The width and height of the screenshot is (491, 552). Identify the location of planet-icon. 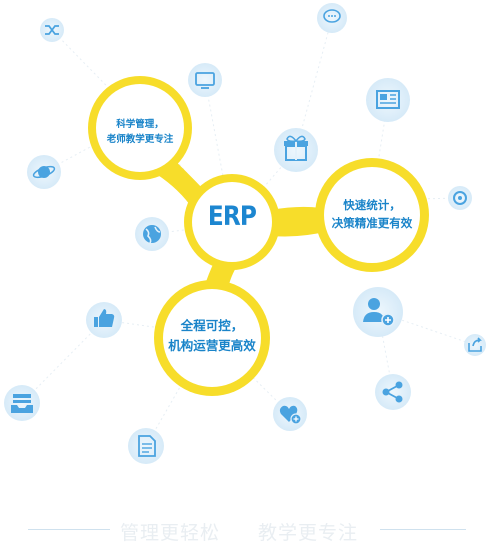
(44, 172).